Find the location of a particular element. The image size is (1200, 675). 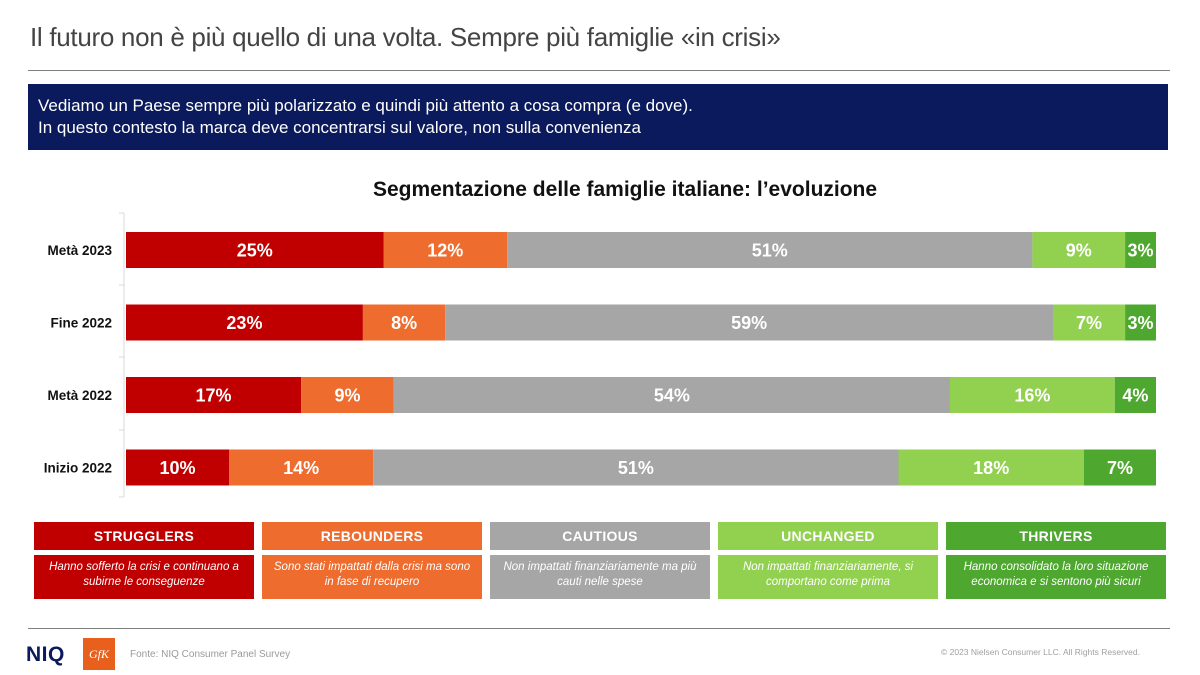

category-label: Metà 2022 is located at coordinates (79, 395).